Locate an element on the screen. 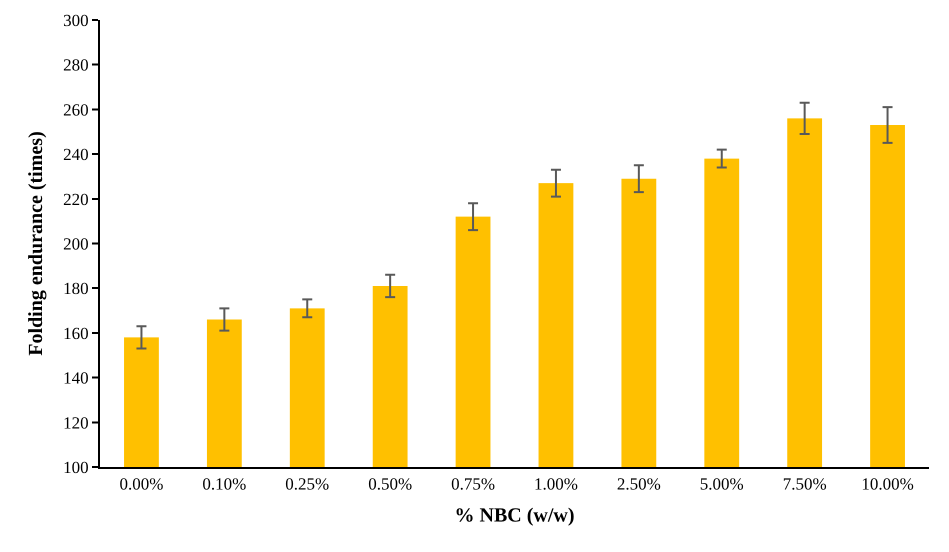 The height and width of the screenshot is (552, 949). y-tick-label: 200 is located at coordinates (76, 244).